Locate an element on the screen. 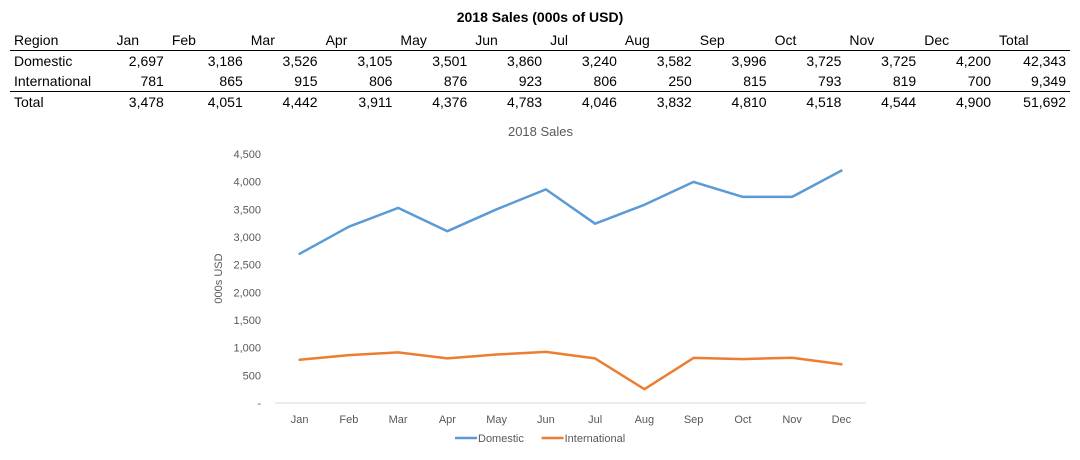 The height and width of the screenshot is (460, 1080). table-cell: 4,051 is located at coordinates (207, 101).